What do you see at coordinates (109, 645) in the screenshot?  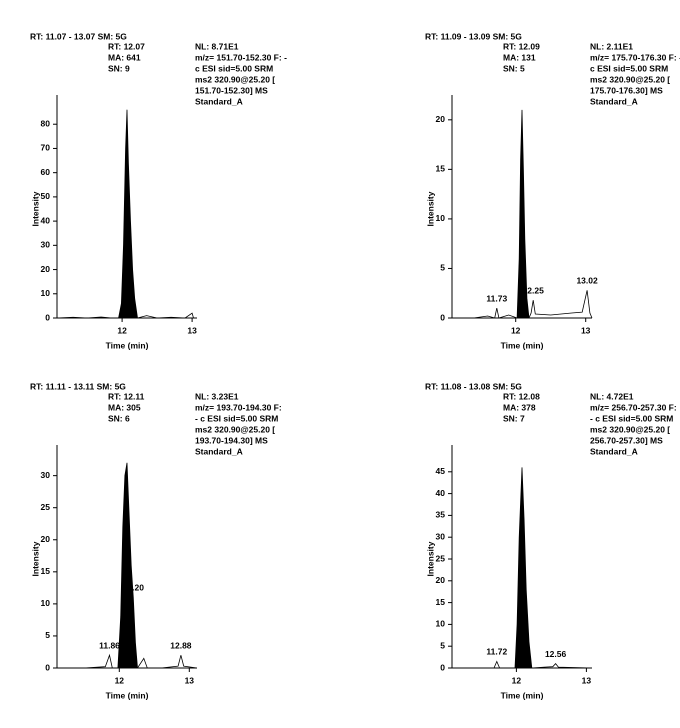 I see `peak-label: 11.86` at bounding box center [109, 645].